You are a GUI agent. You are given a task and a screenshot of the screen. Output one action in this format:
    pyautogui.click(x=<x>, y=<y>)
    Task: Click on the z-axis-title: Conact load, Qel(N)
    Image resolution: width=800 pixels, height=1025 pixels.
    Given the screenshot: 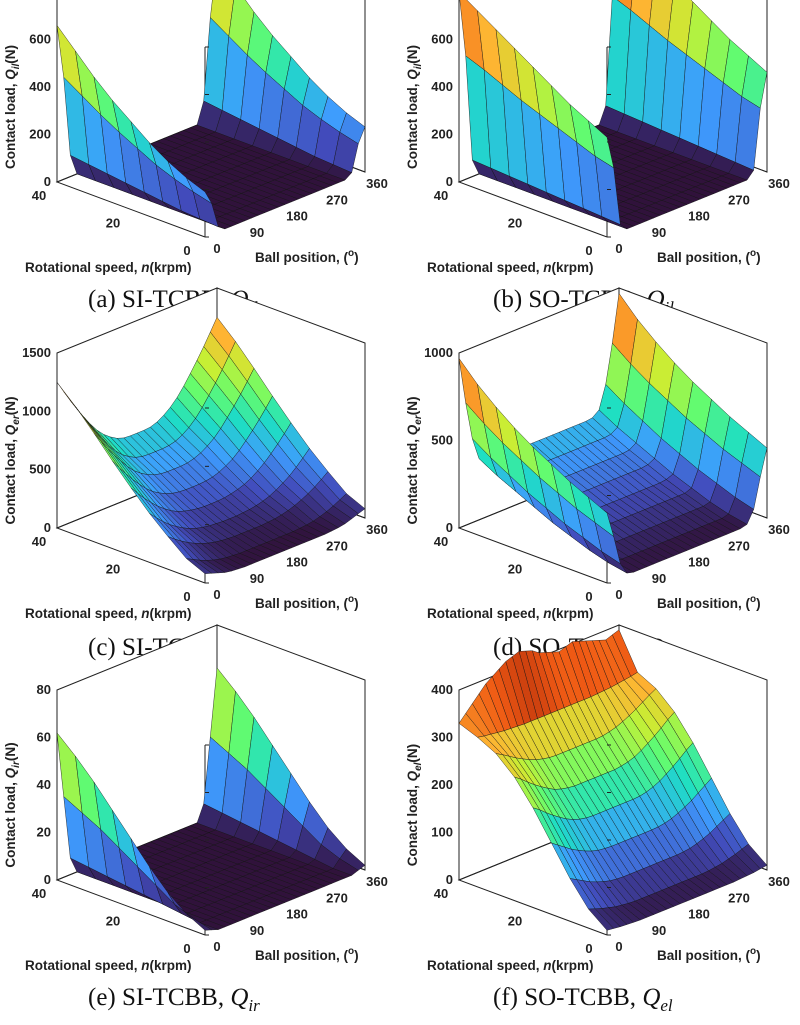 What is the action you would take?
    pyautogui.click(x=414, y=805)
    